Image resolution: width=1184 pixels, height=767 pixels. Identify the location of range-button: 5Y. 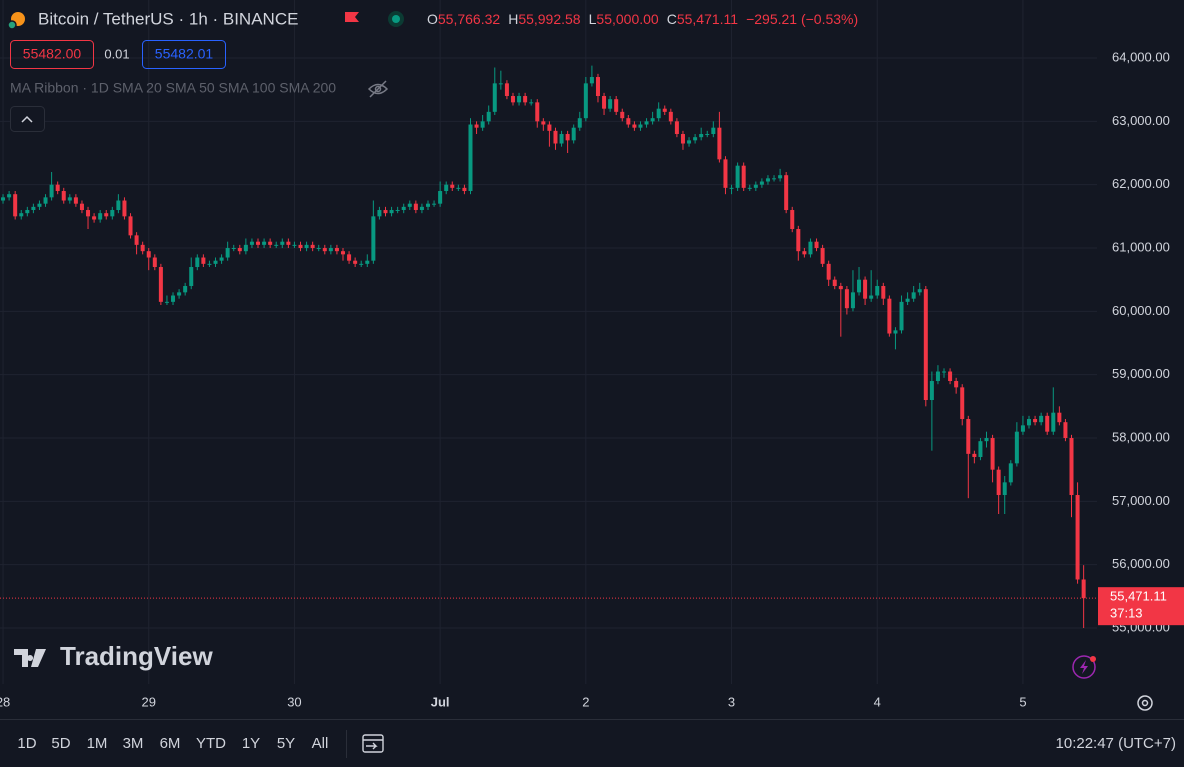
(286, 743).